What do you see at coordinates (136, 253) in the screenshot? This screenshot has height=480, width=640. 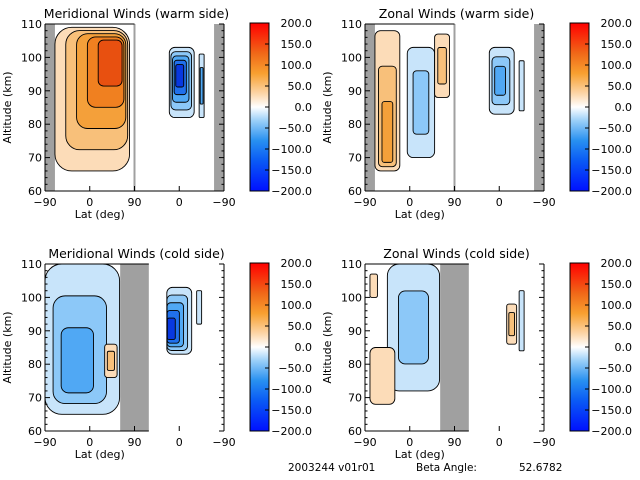 I see `panel-title: Meridional Winds (cold side)` at bounding box center [136, 253].